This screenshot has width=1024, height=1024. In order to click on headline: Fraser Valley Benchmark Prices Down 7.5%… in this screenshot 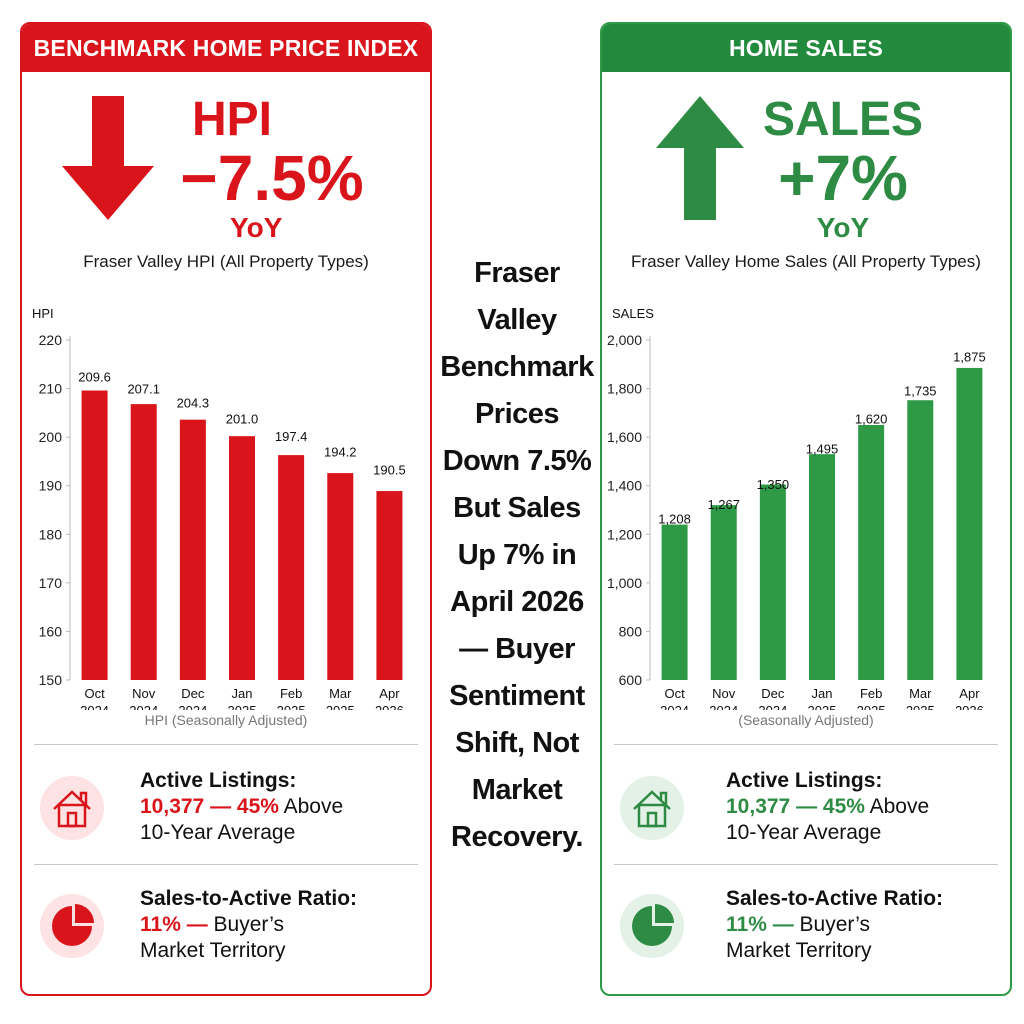, I will do `click(517, 555)`.